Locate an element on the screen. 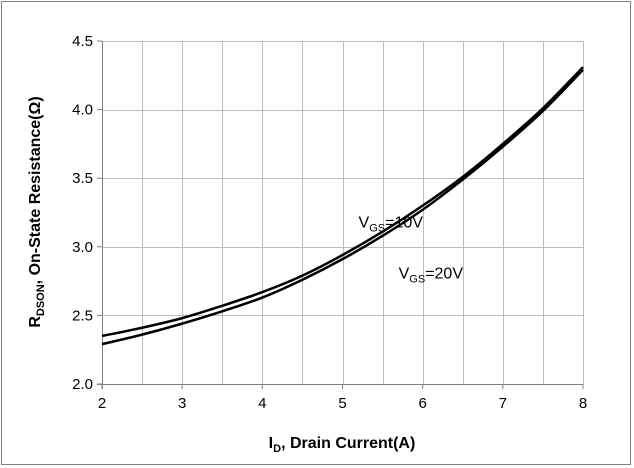 The image size is (634, 468). x-tick-label: 6 is located at coordinates (422, 403).